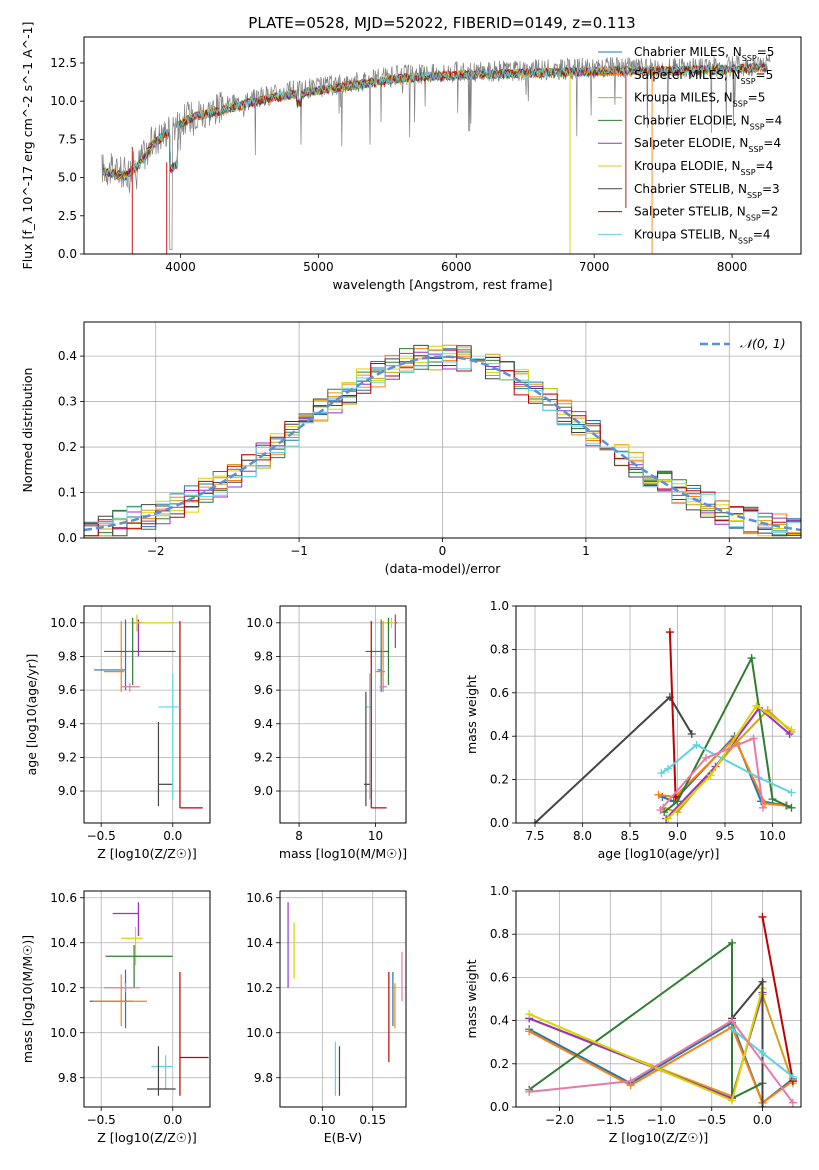 The width and height of the screenshot is (819, 1170). I want to click on x-tick-label: 8, so click(299, 836).